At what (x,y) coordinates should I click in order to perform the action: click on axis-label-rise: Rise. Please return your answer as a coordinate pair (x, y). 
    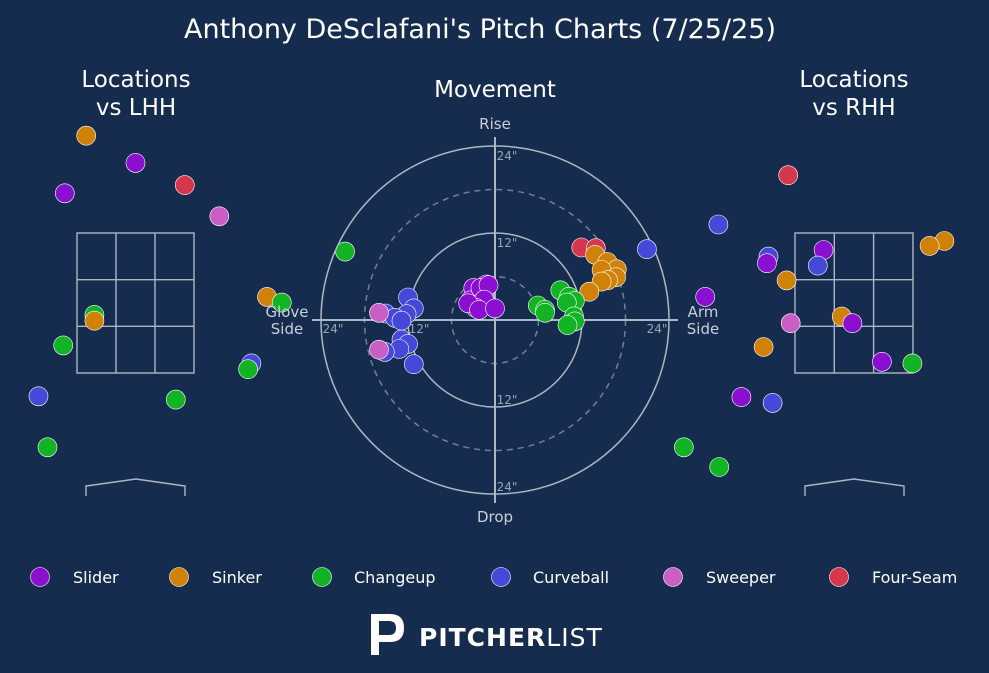
    Looking at the image, I should click on (495, 124).